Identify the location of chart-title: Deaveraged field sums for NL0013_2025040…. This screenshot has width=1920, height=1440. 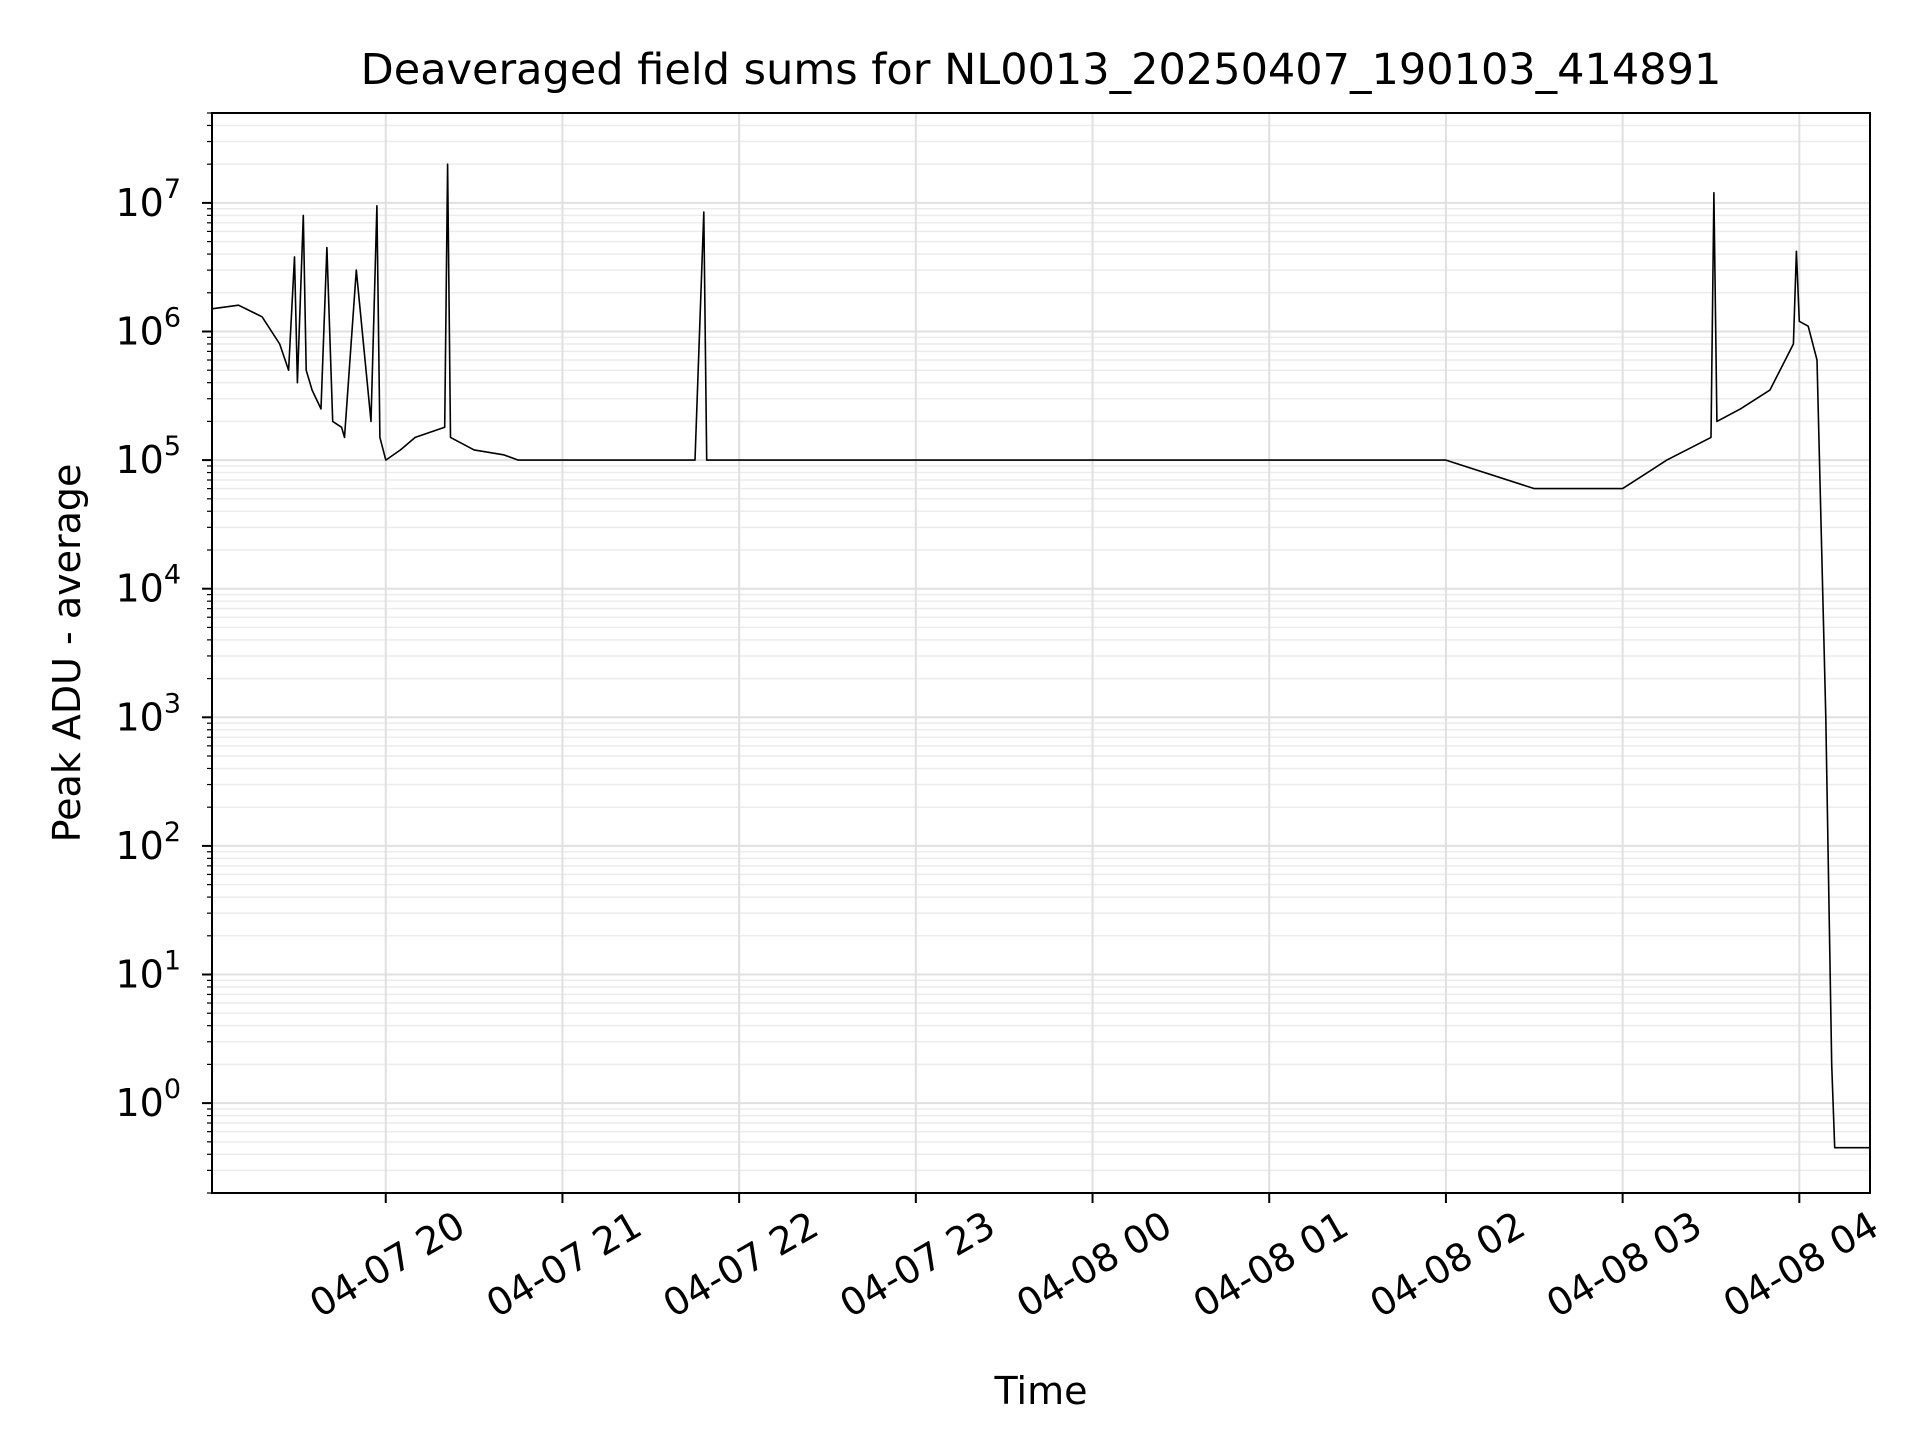
(1041, 70).